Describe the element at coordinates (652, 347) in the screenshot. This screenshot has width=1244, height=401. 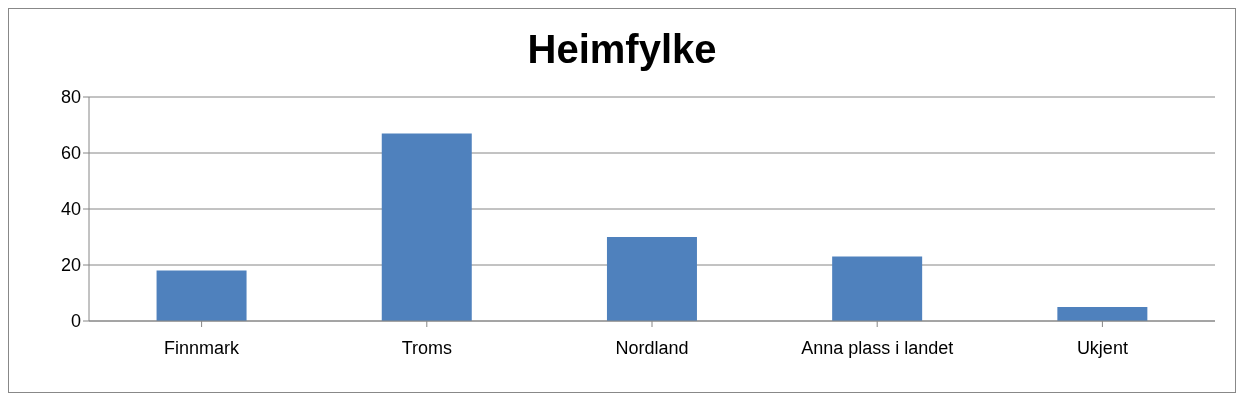
I see `x-tick-label: Nordland` at that location.